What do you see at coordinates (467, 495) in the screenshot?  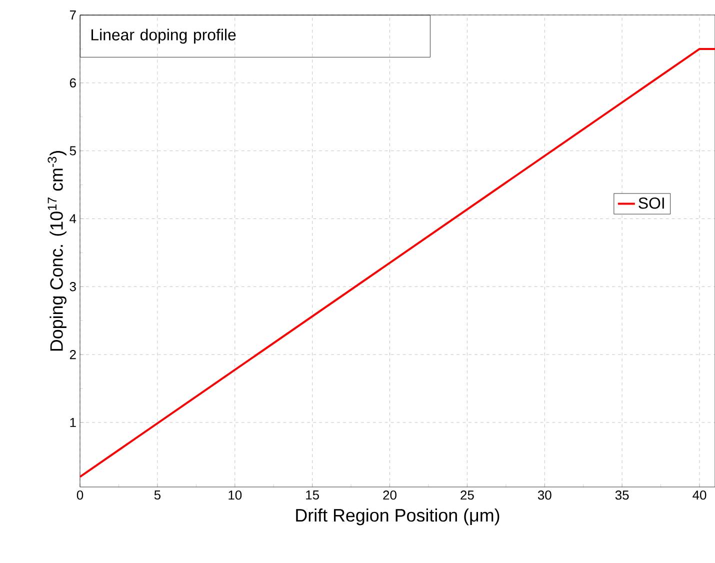 I see `x-tick-label: 25` at bounding box center [467, 495].